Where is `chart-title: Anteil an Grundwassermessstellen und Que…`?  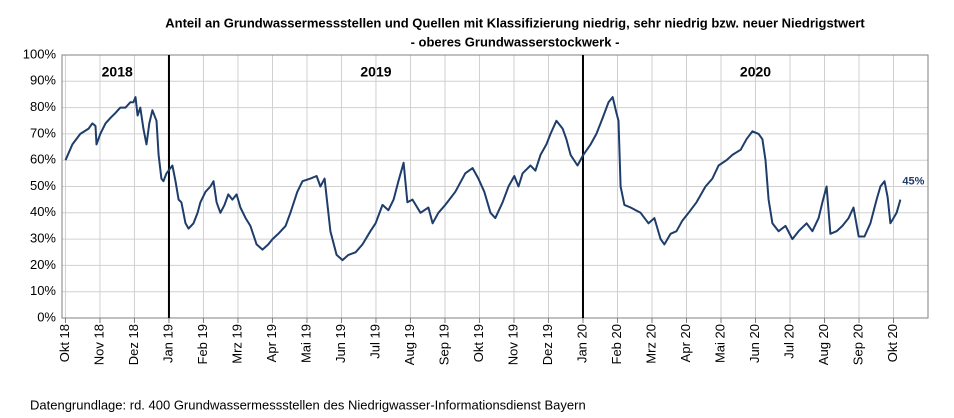
chart-title: Anteil an Grundwassermessstellen und Que… is located at coordinates (515, 22).